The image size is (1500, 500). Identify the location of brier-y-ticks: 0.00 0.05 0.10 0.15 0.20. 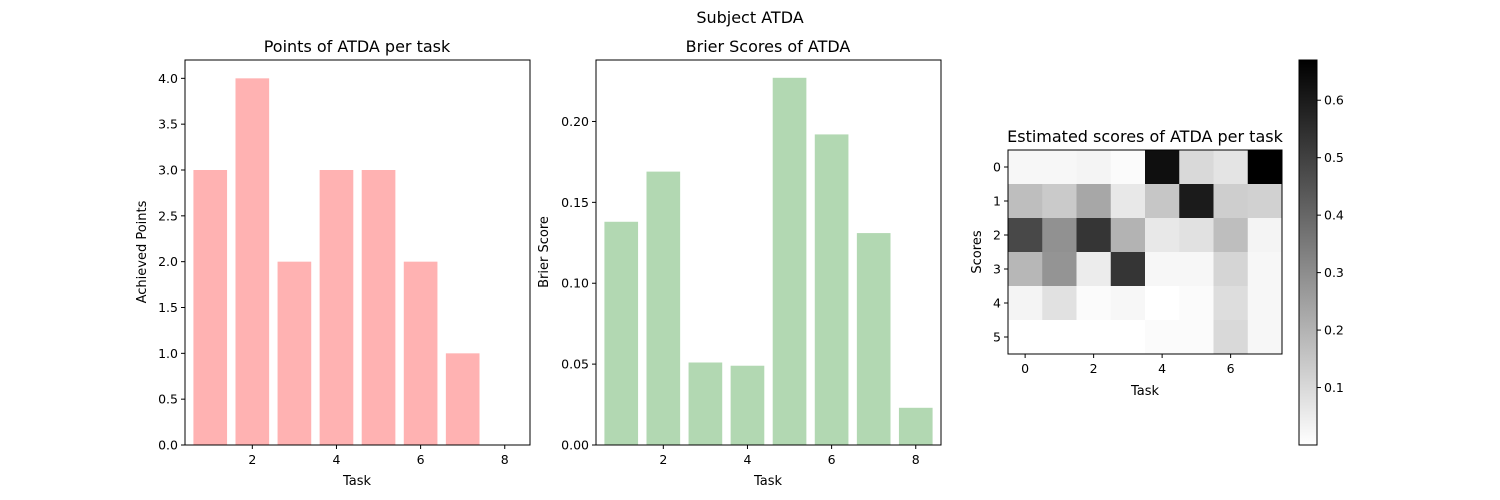
(578, 283).